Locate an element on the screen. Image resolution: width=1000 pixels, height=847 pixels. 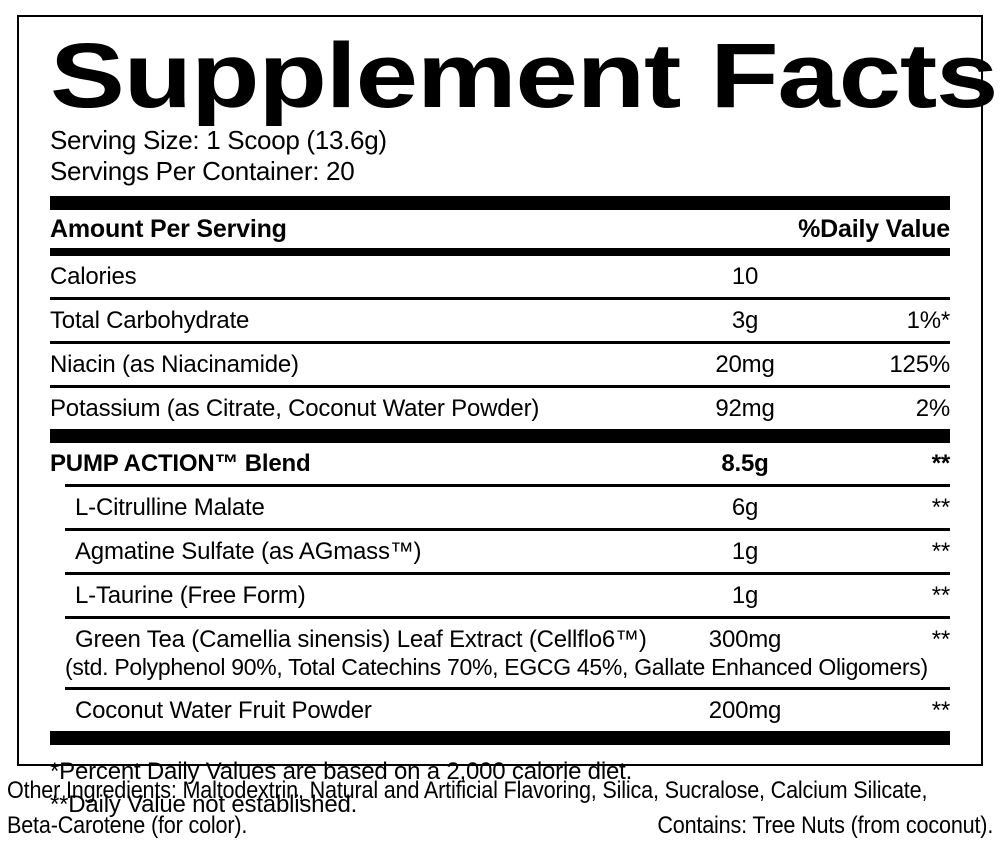
nutrient-name: Niacin (as Niacinamide) is located at coordinates (174, 364).